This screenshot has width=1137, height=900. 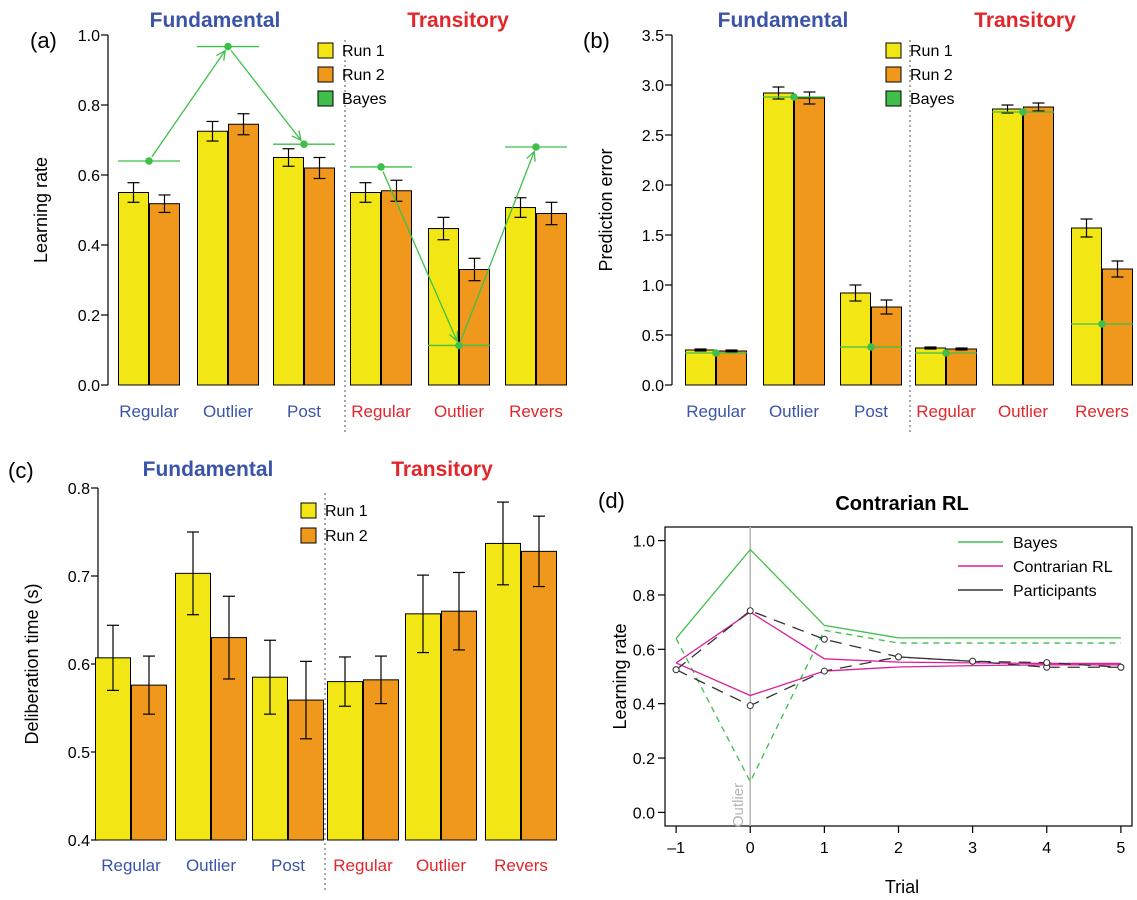 I want to click on panel-a-y-tick-label: 0.6, so click(x=89, y=176).